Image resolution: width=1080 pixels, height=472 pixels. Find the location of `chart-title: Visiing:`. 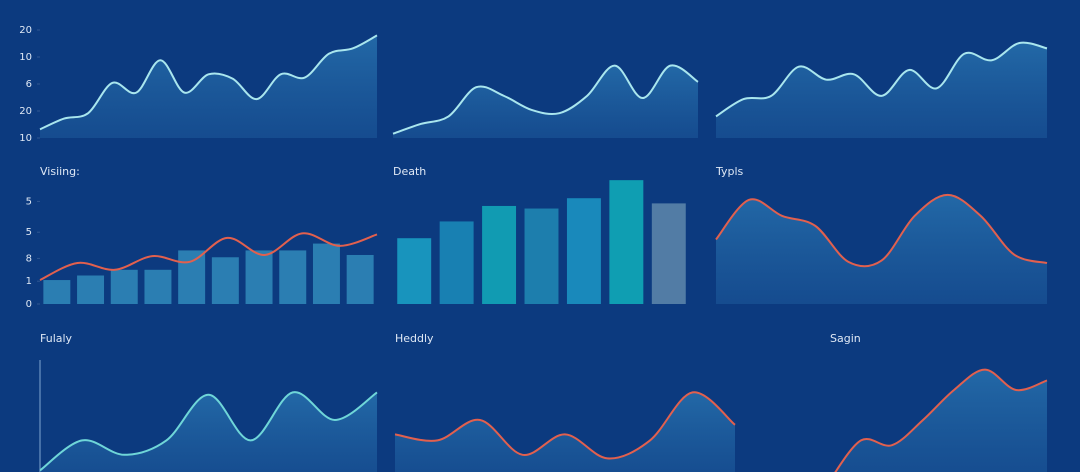

chart-title: Visiing: is located at coordinates (60, 171).